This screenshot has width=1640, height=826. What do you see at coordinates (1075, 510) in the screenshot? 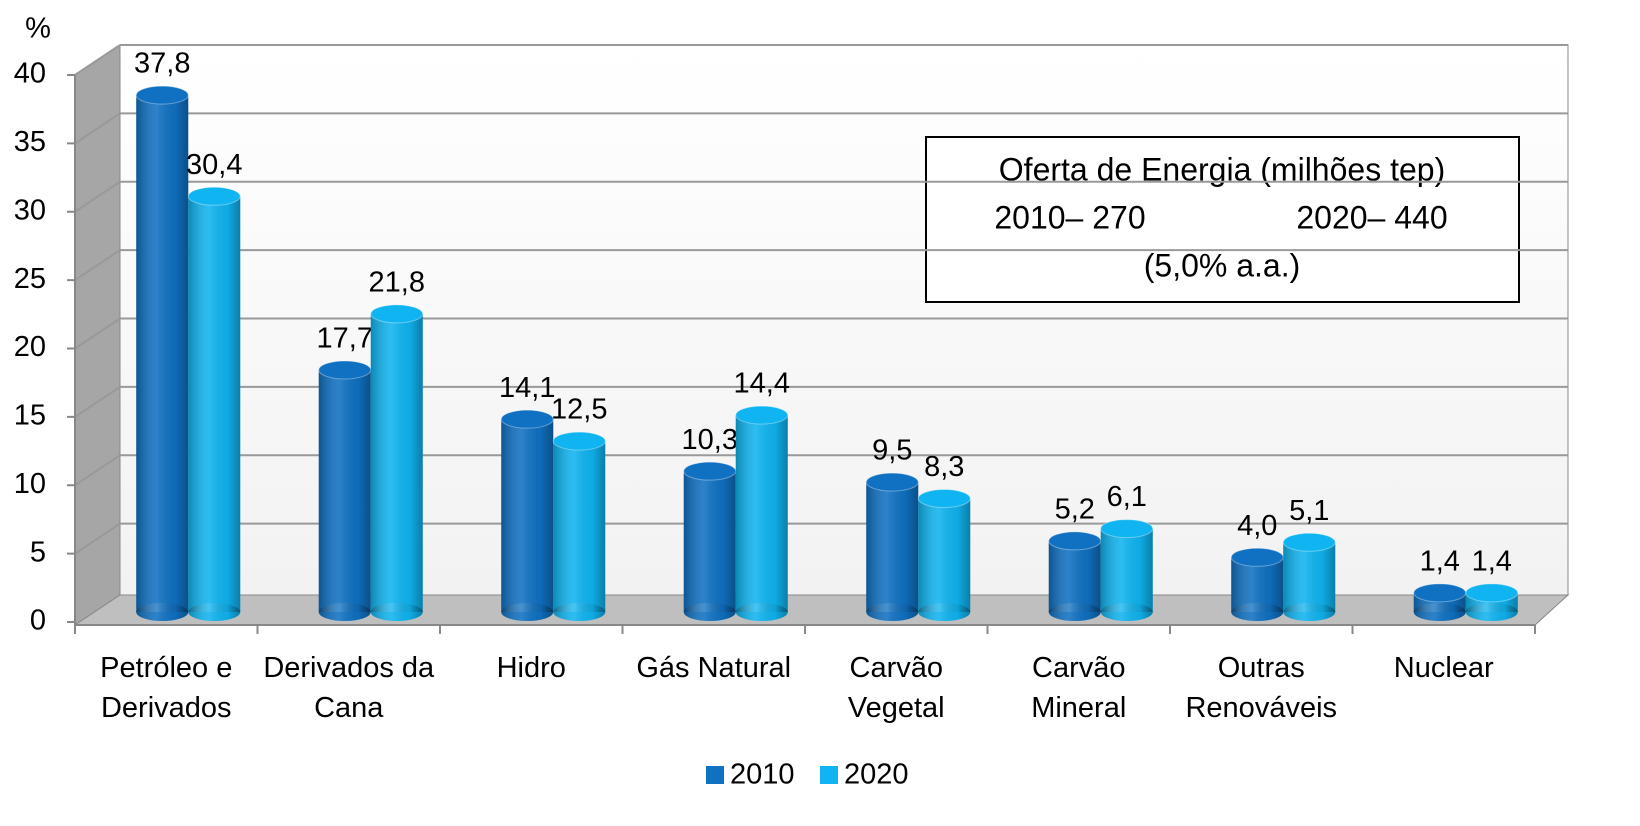
I see `data-label: 5,2` at bounding box center [1075, 510].